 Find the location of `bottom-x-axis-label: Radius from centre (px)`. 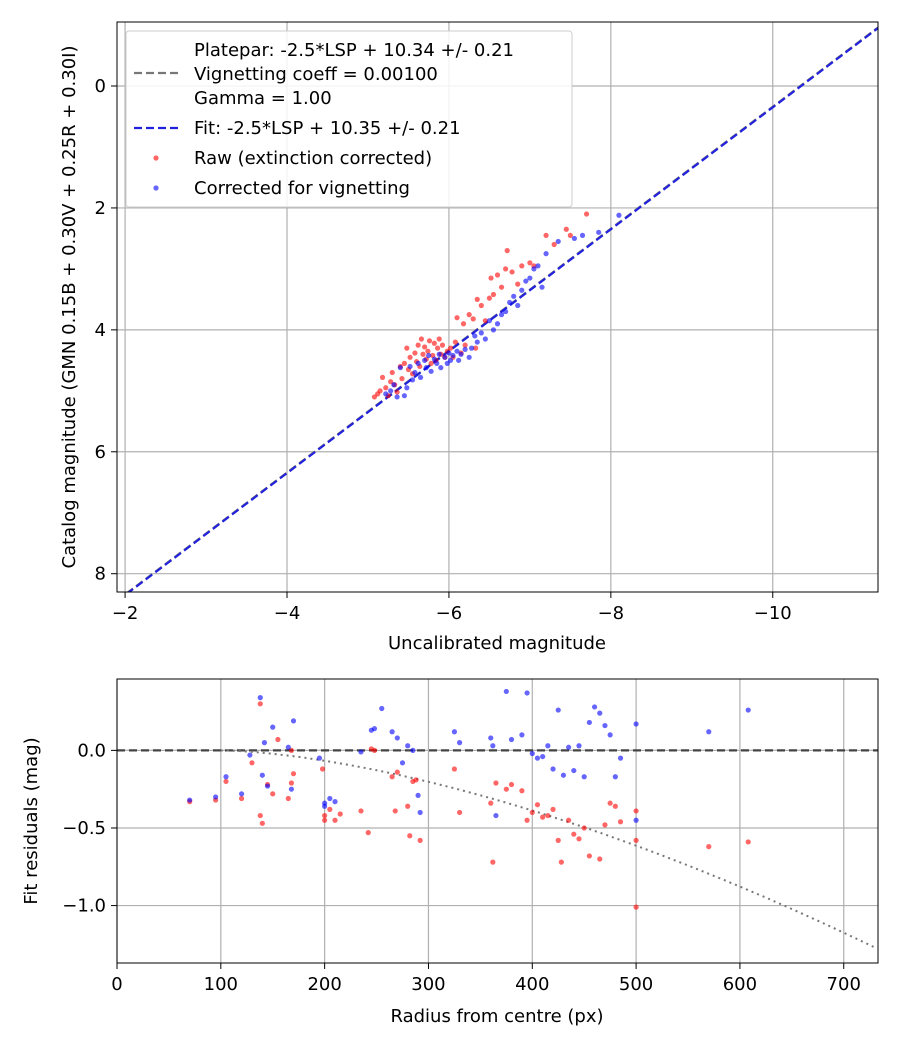

bottom-x-axis-label: Radius from centre (px) is located at coordinates (496, 1016).